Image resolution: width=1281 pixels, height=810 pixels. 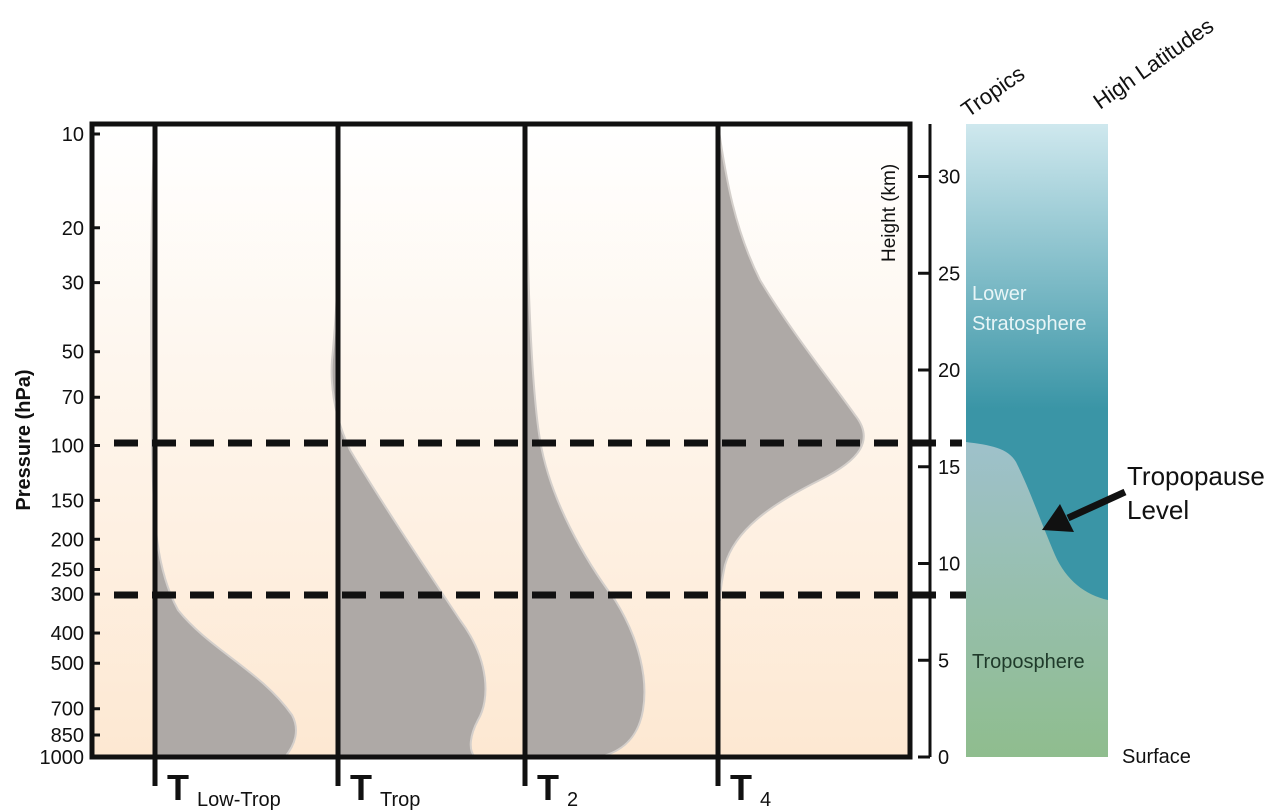 I want to click on channel-symbol-t2: T, so click(x=548, y=787).